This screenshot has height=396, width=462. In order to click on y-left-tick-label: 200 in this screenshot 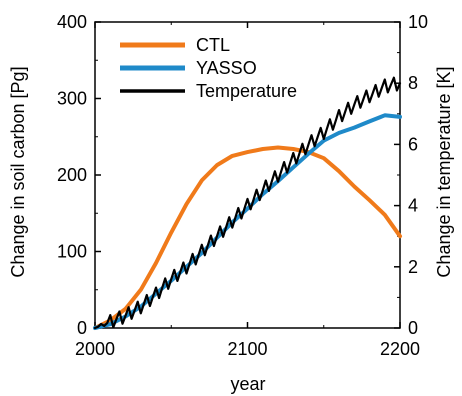, I will do `click(72, 175)`.